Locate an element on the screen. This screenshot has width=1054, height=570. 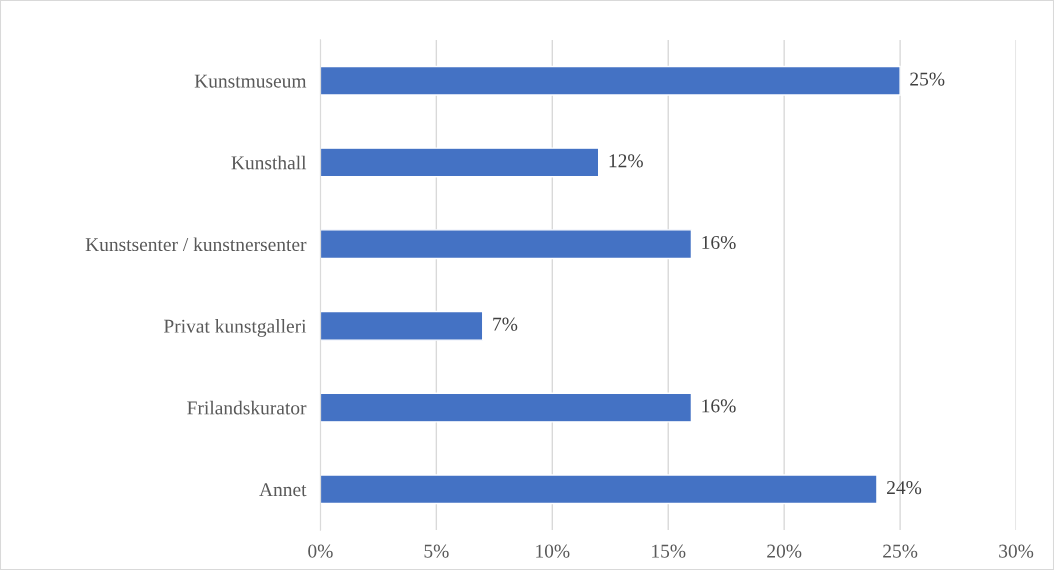
data-label: 25% is located at coordinates (927, 79).